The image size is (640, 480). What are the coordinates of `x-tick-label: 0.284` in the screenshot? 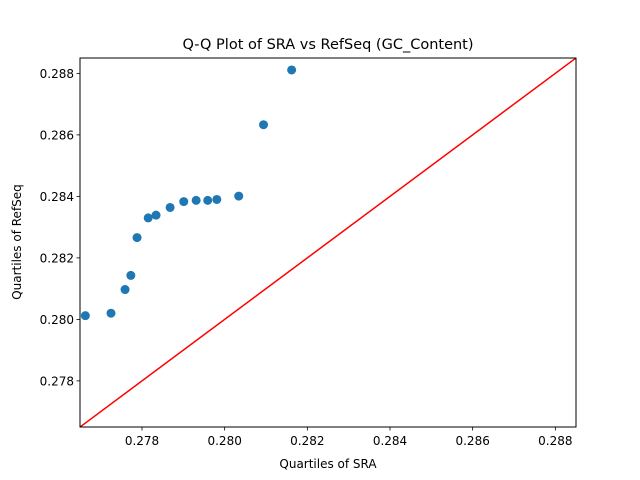 It's located at (390, 441).